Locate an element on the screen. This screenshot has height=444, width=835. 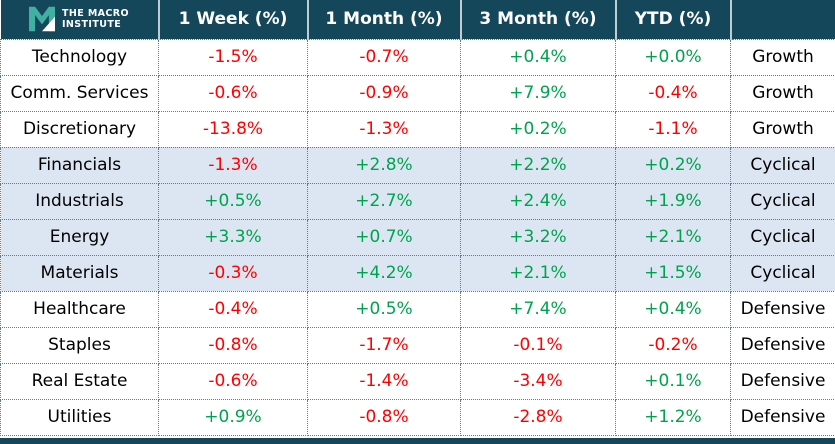
col-header-1-week: 1 Week (%) is located at coordinates (233, 19).